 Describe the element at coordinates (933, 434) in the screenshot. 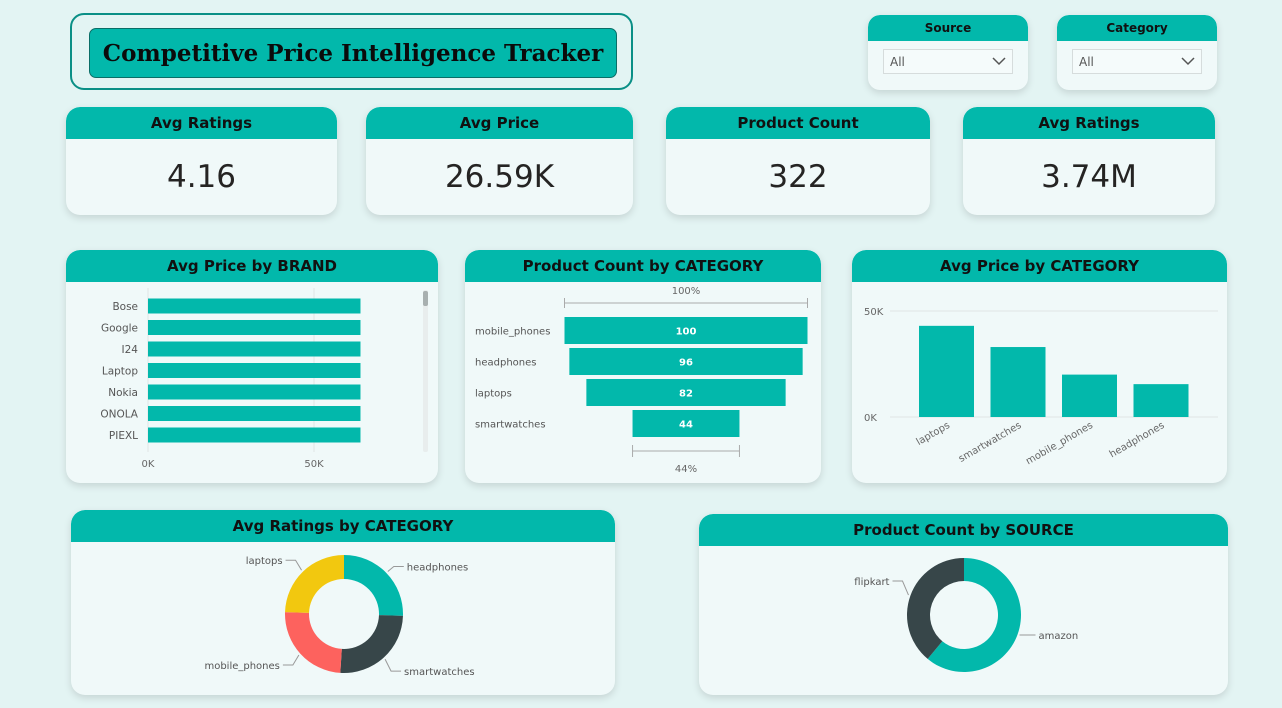

I see `x-tick-label: laptops` at that location.